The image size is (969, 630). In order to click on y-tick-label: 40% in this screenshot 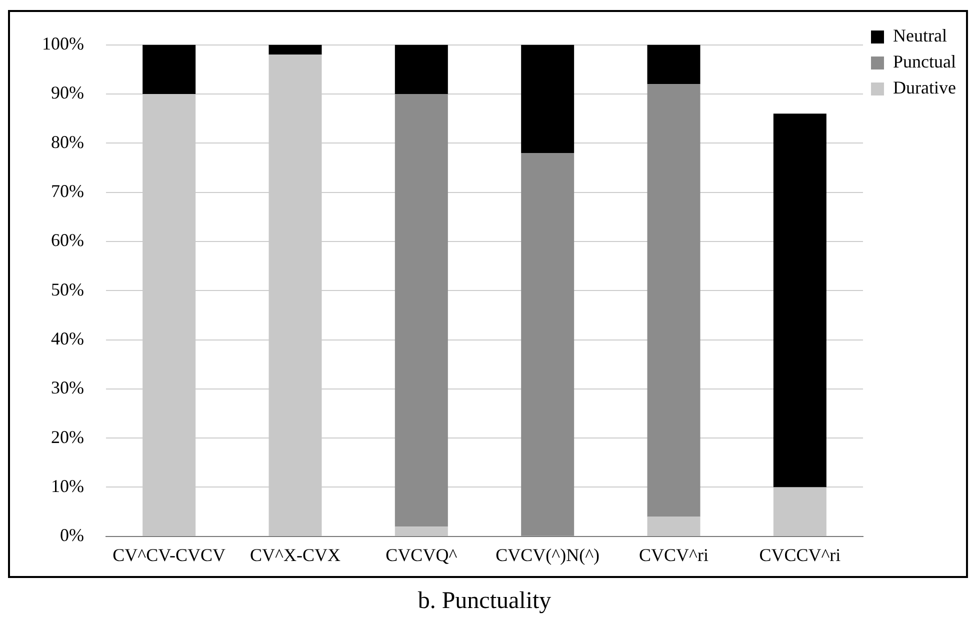, I will do `click(67, 338)`.